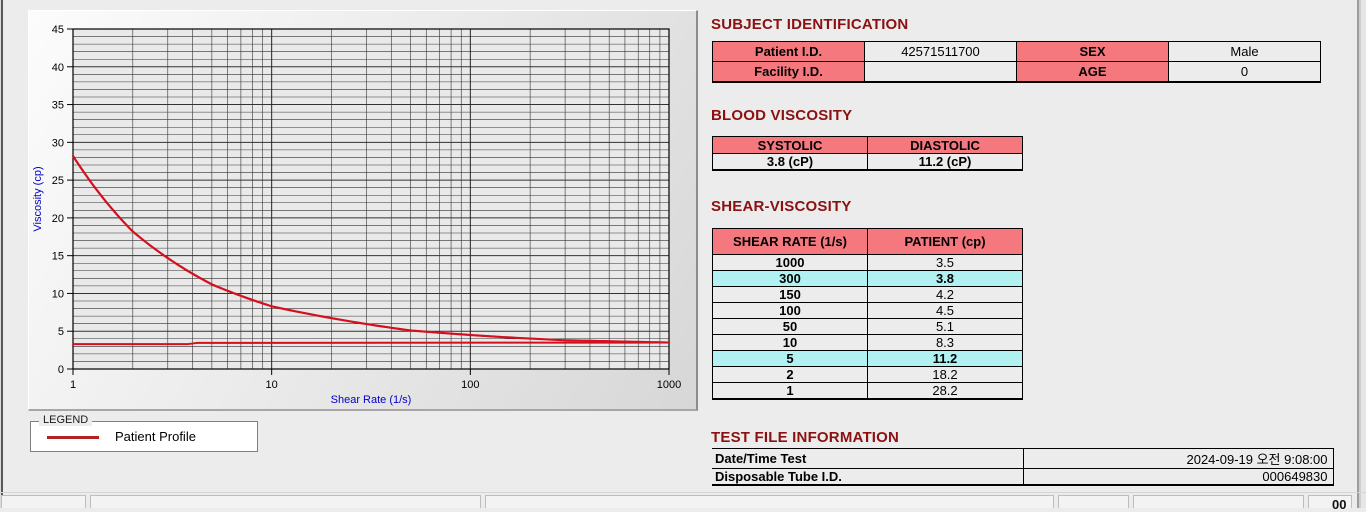 This screenshot has width=1366, height=512. I want to click on patient-cp-cell: 8.3, so click(945, 342).